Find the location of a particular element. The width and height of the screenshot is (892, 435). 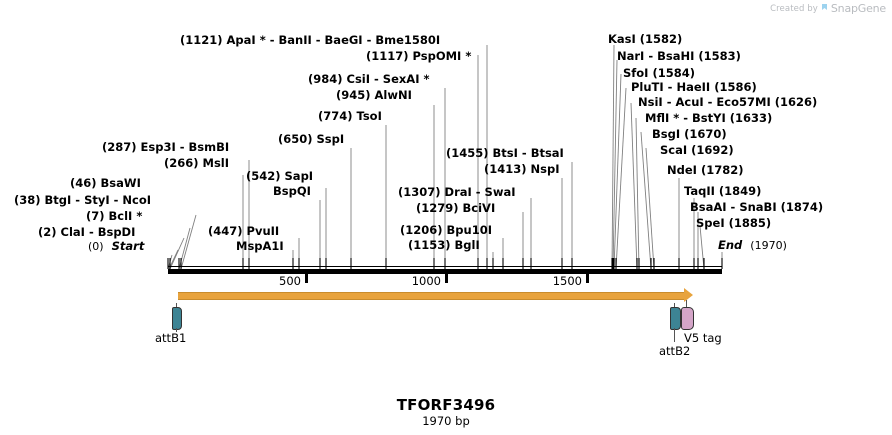

v5tag-feature-box is located at coordinates (687, 318).